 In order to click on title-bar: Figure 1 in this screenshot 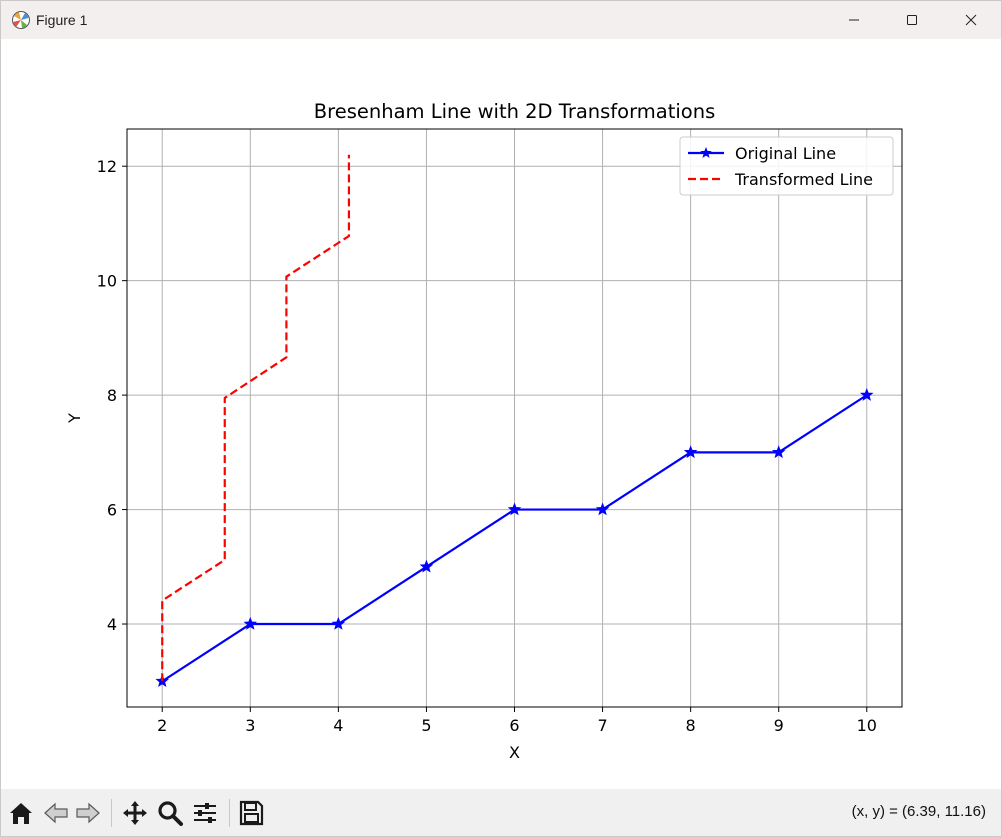, I will do `click(501, 20)`.